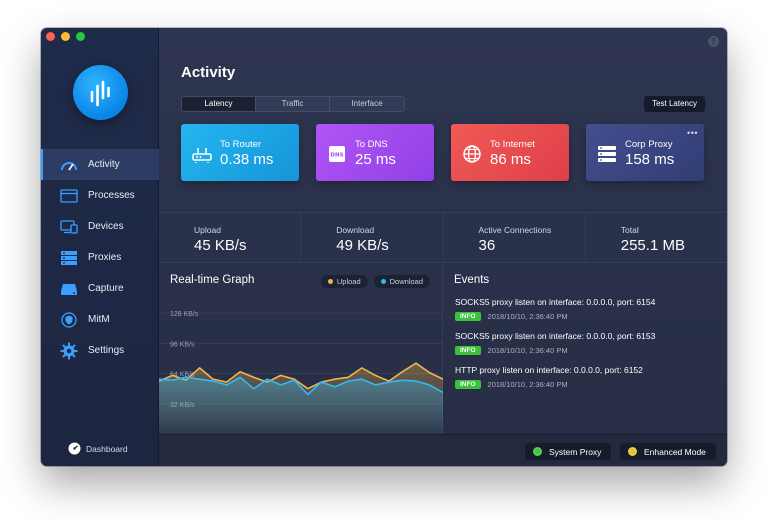 The height and width of the screenshot is (520, 768). I want to click on sidebar-item-settings: Settings, so click(100, 350).